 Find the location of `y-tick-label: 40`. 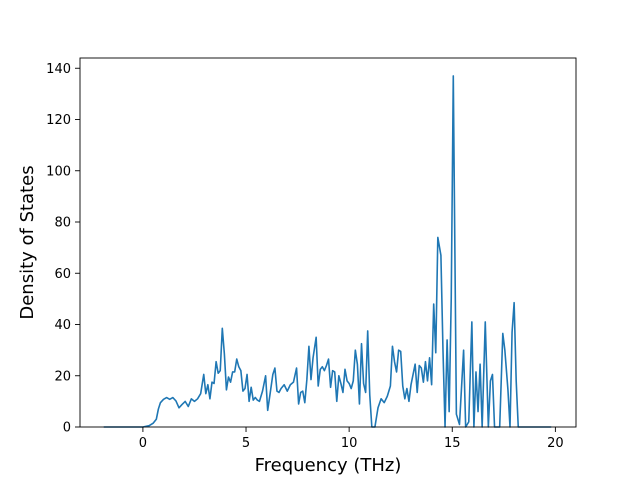

y-tick-label: 40 is located at coordinates (62, 325).